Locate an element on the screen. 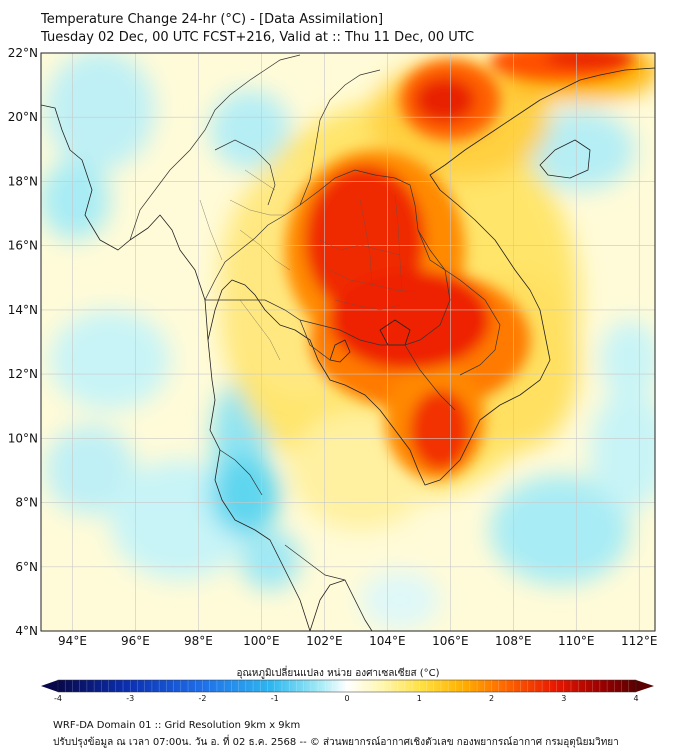 Image resolution: width=676 pixels, height=756 pixels. colorbar-tick-label: -4 is located at coordinates (58, 698).